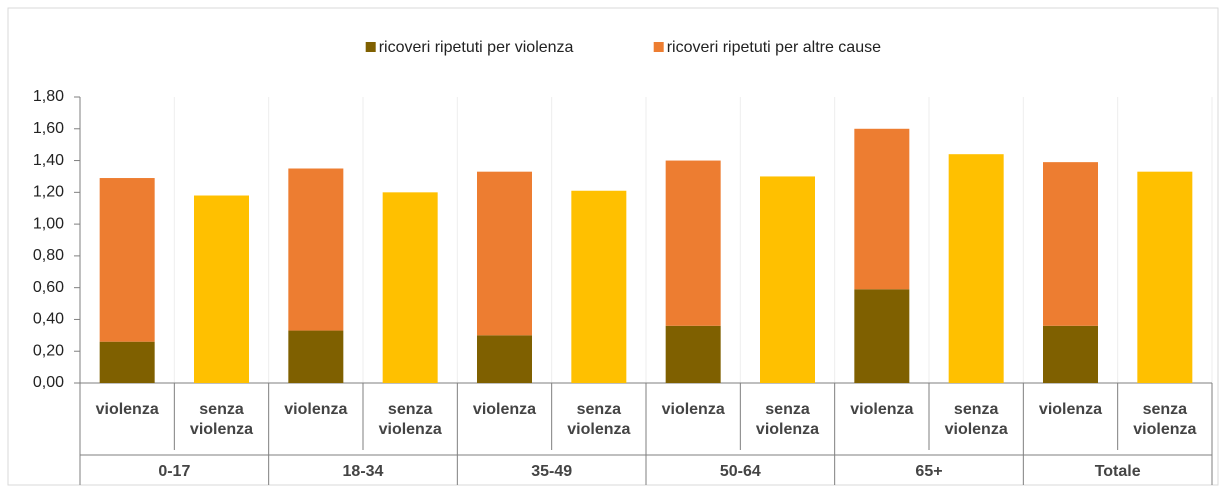 This screenshot has width=1226, height=496. I want to click on legend-label: ricoveri ripetuti per violenza, so click(476, 47).